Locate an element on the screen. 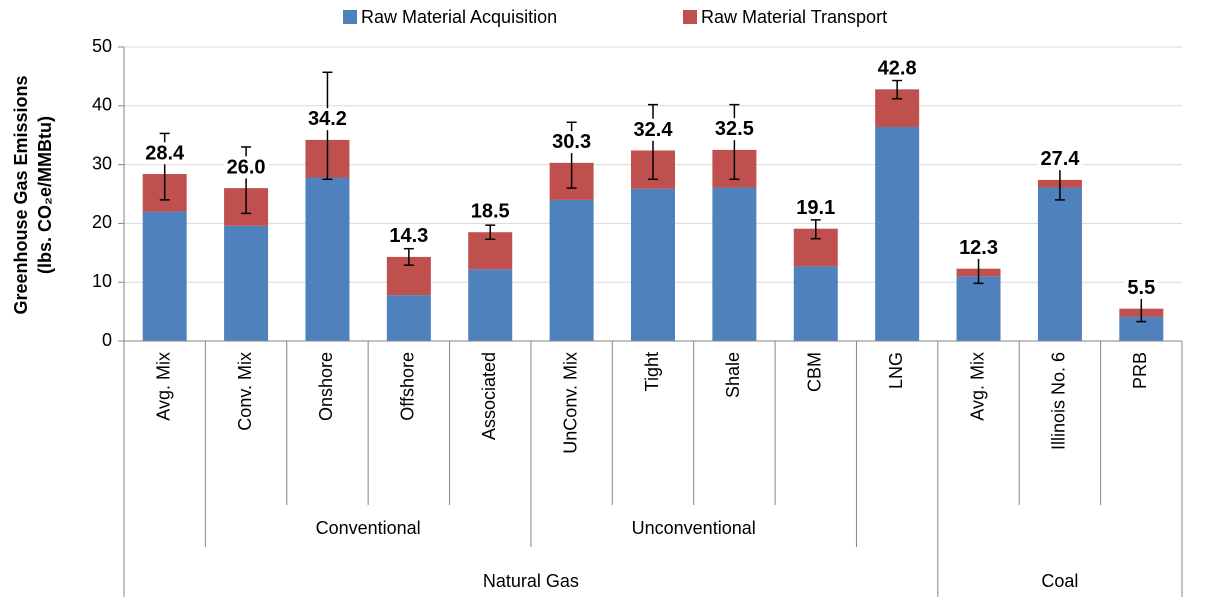  legend-label: Raw Material Transport is located at coordinates (794, 17).